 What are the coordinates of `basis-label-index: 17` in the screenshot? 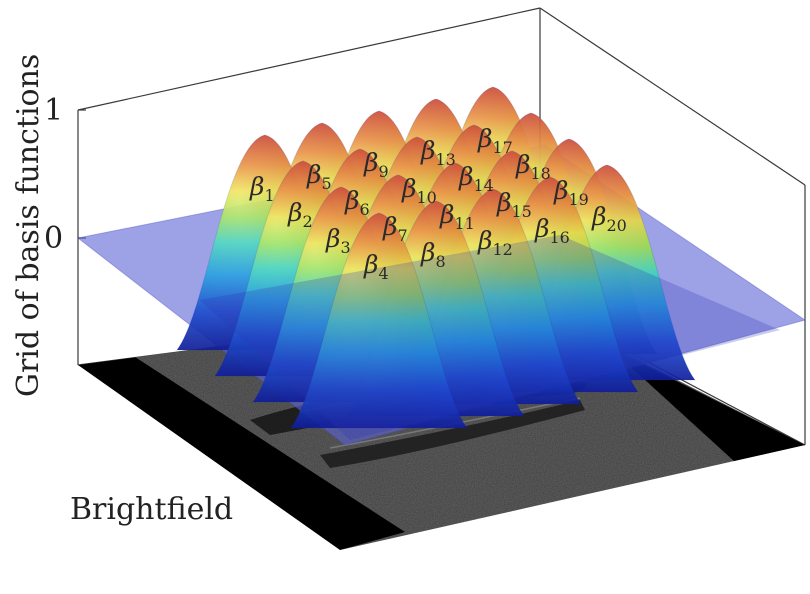 It's located at (502, 147).